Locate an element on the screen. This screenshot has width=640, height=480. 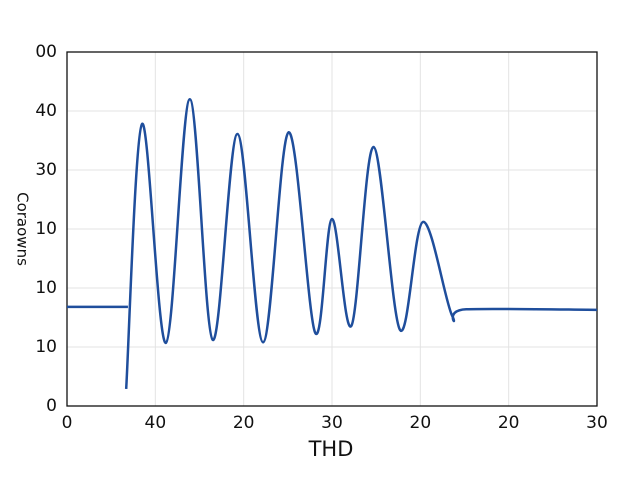
y-tick-label: 40 is located at coordinates (46, 111).